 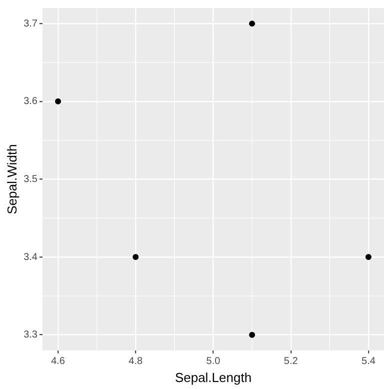 What do you see at coordinates (12, 179) in the screenshot?
I see `y-axis-title: Sepal.Width` at bounding box center [12, 179].